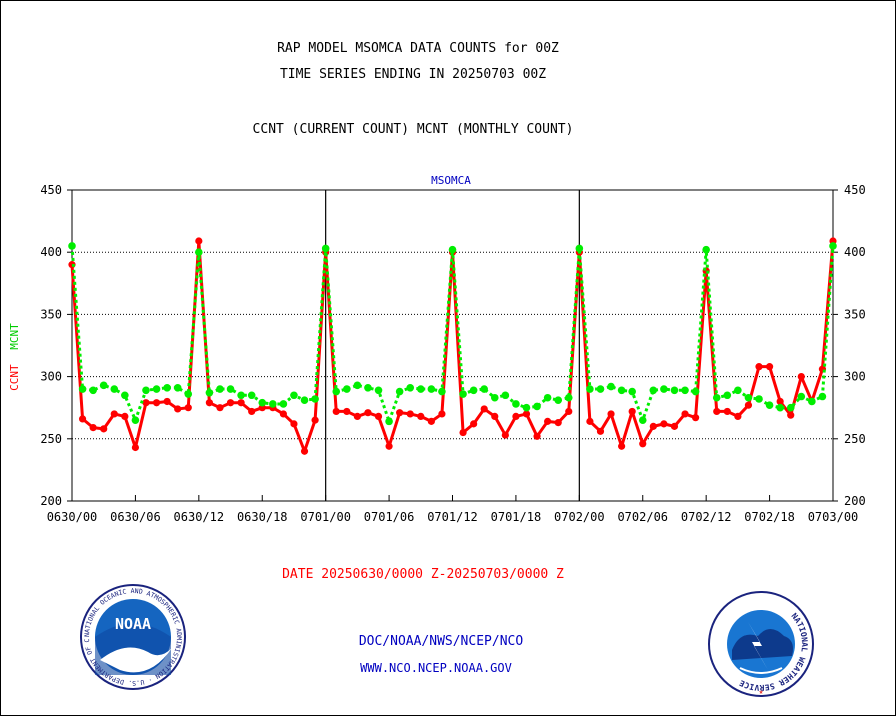  I want to click on y-tick-label-right: 450, so click(855, 190).